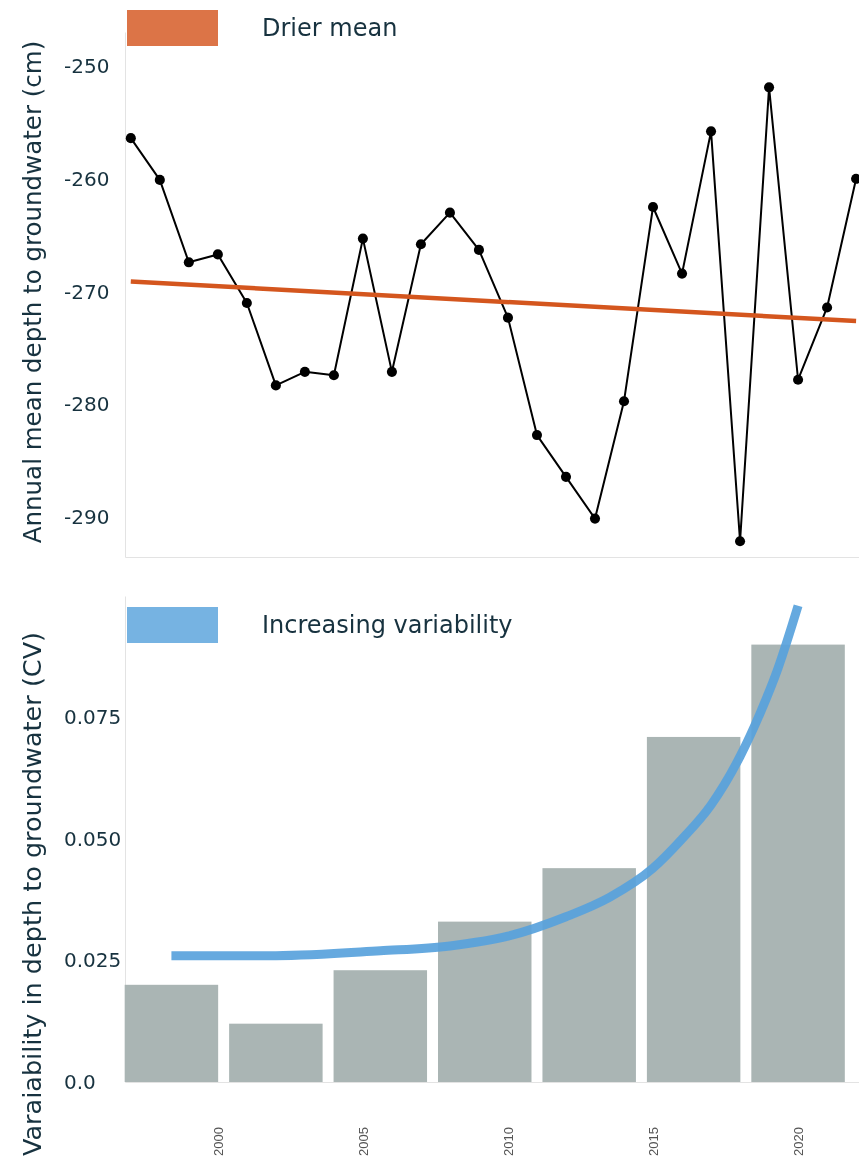 Image resolution: width=859 pixels, height=1166 pixels. I want to click on y-tick-label: -270, so click(87, 291).